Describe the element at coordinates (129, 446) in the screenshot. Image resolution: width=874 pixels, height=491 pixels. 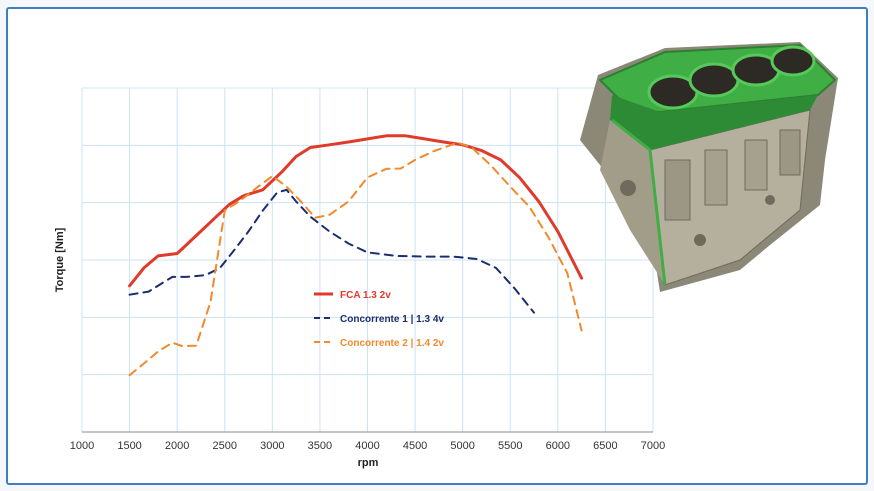
I see `x-tick-label-1500: 1500` at that location.